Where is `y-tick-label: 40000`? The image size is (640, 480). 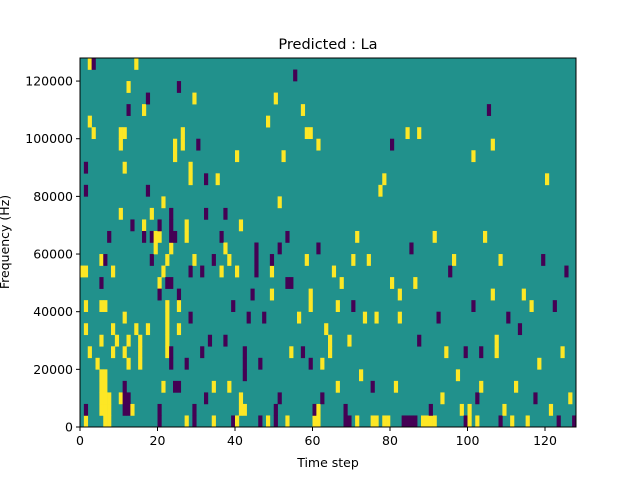 y-tick-label: 40000 is located at coordinates (53, 311).